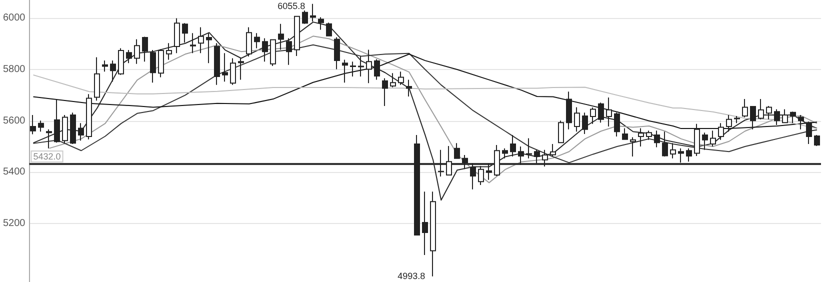  What do you see at coordinates (47, 156) in the screenshot?
I see `ref-line-label: 5432.0` at bounding box center [47, 156].